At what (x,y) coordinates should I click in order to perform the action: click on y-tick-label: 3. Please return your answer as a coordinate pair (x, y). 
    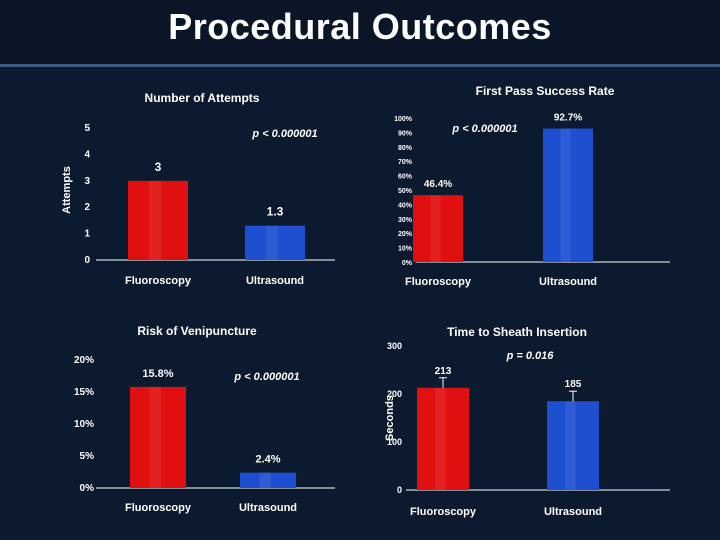
    Looking at the image, I should click on (87, 181).